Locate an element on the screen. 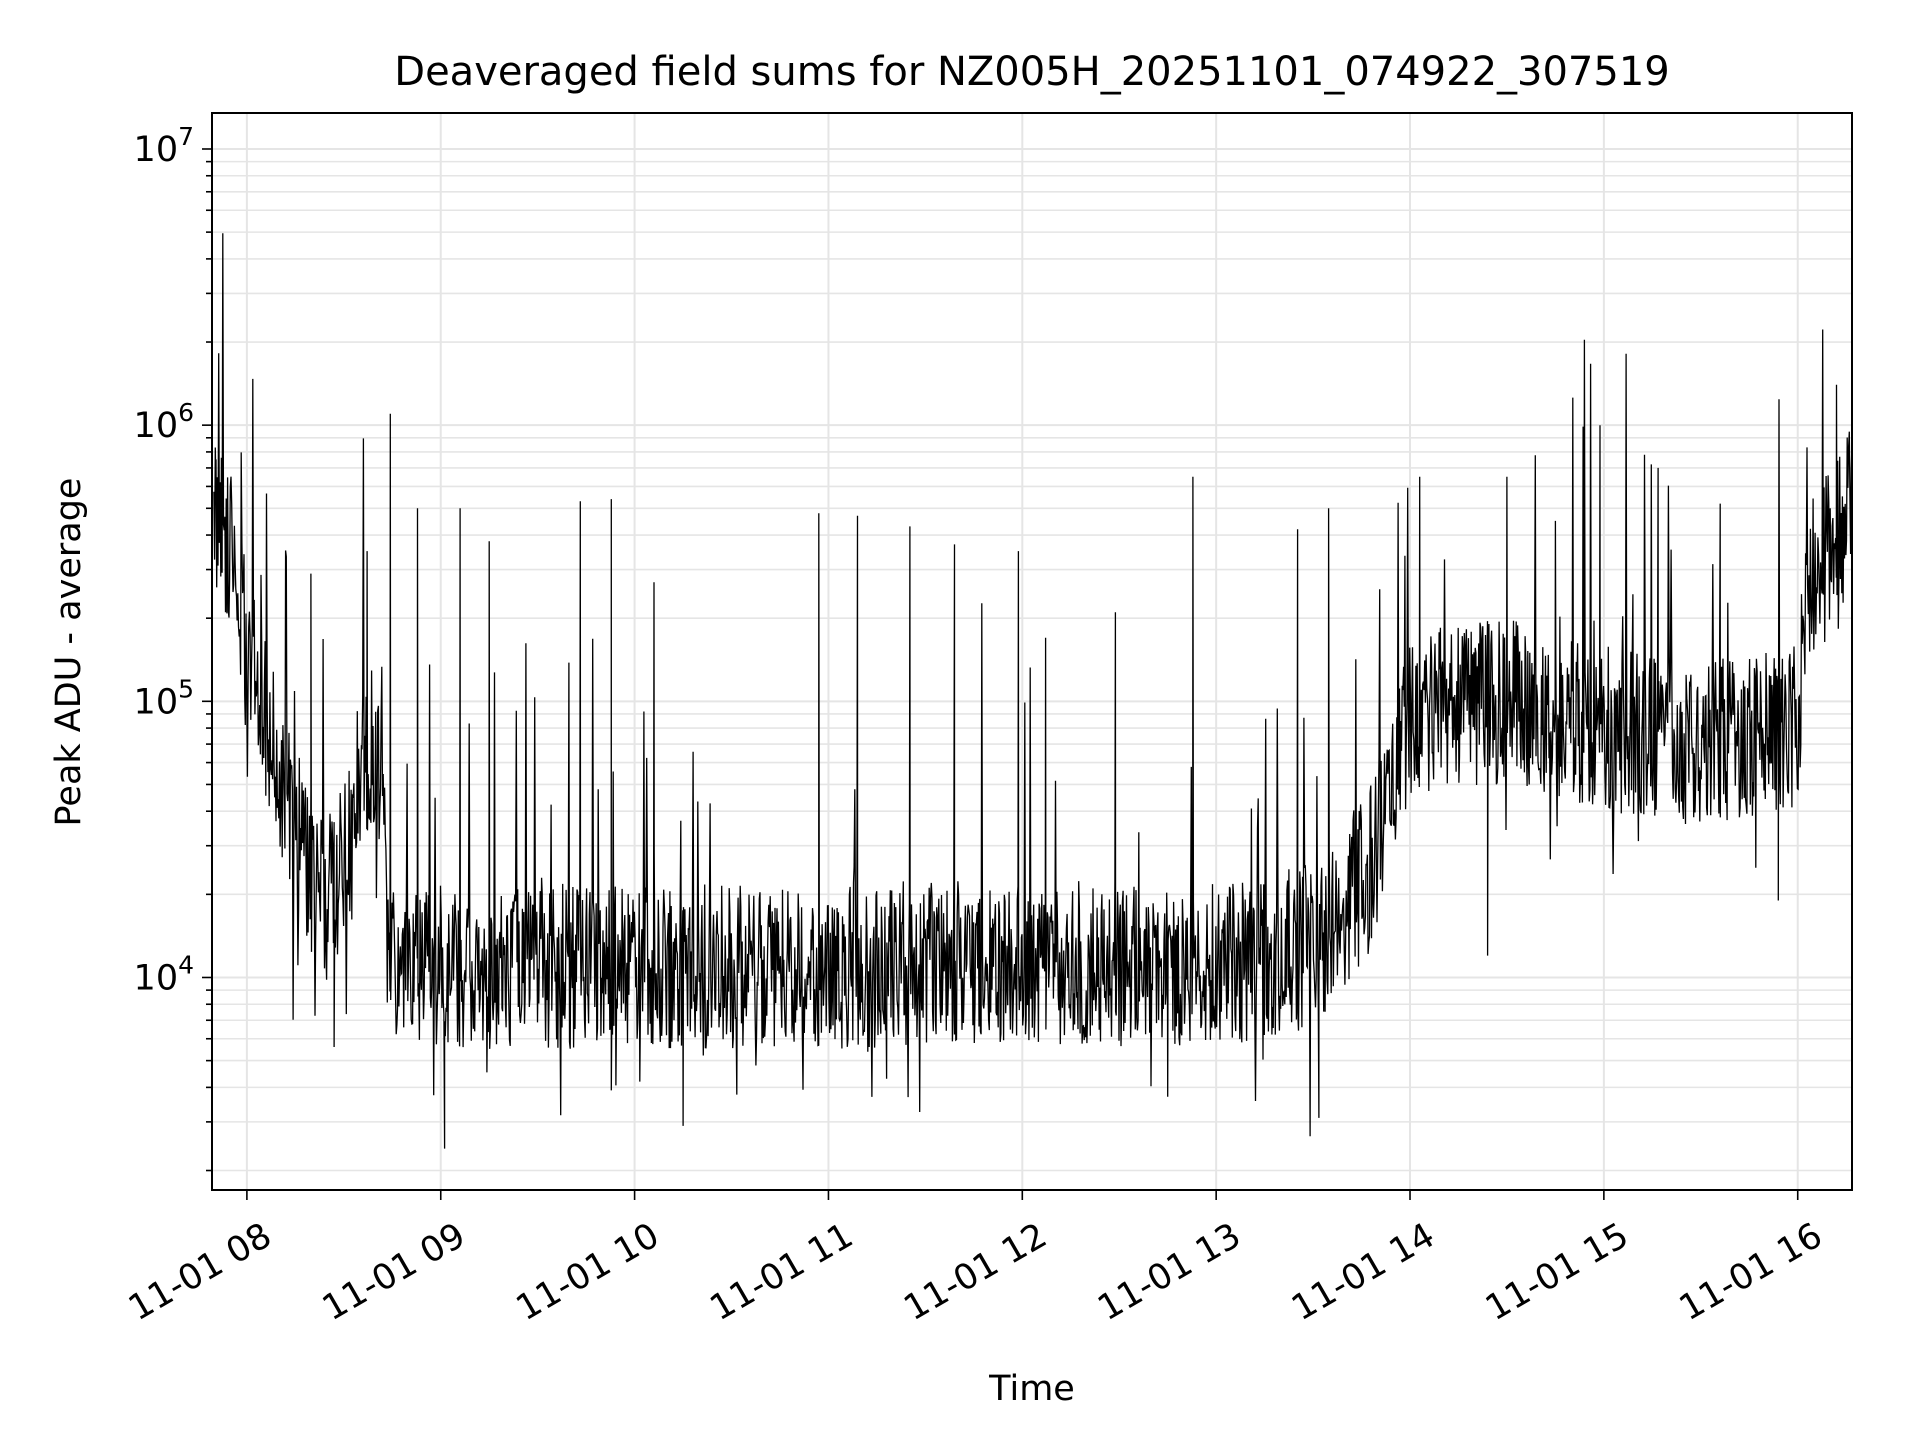 Image resolution: width=1920 pixels, height=1445 pixels. y-tick-label: 10⁴ is located at coordinates (164, 974).